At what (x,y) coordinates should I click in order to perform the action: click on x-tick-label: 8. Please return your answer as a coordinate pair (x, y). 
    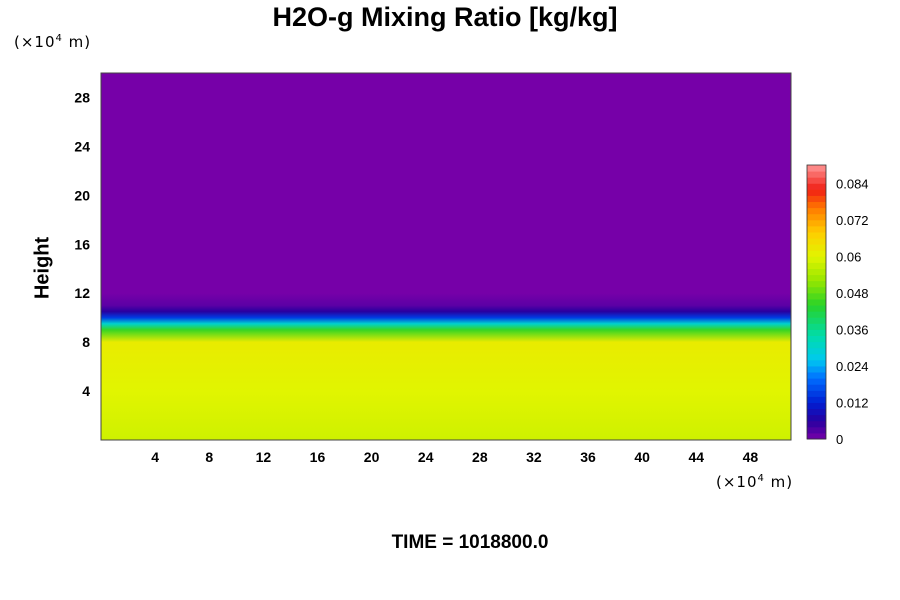
    Looking at the image, I should click on (209, 457).